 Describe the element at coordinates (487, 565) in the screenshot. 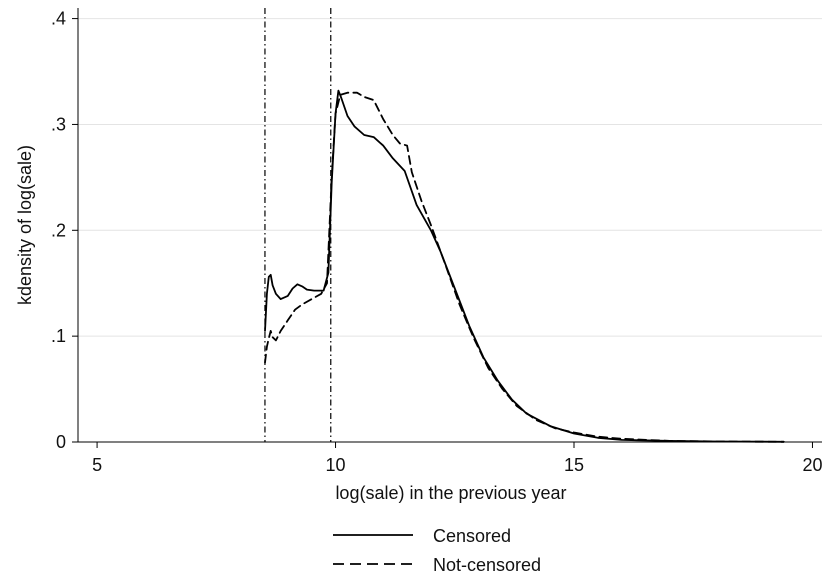

I see `legend-label: Not-censored` at that location.